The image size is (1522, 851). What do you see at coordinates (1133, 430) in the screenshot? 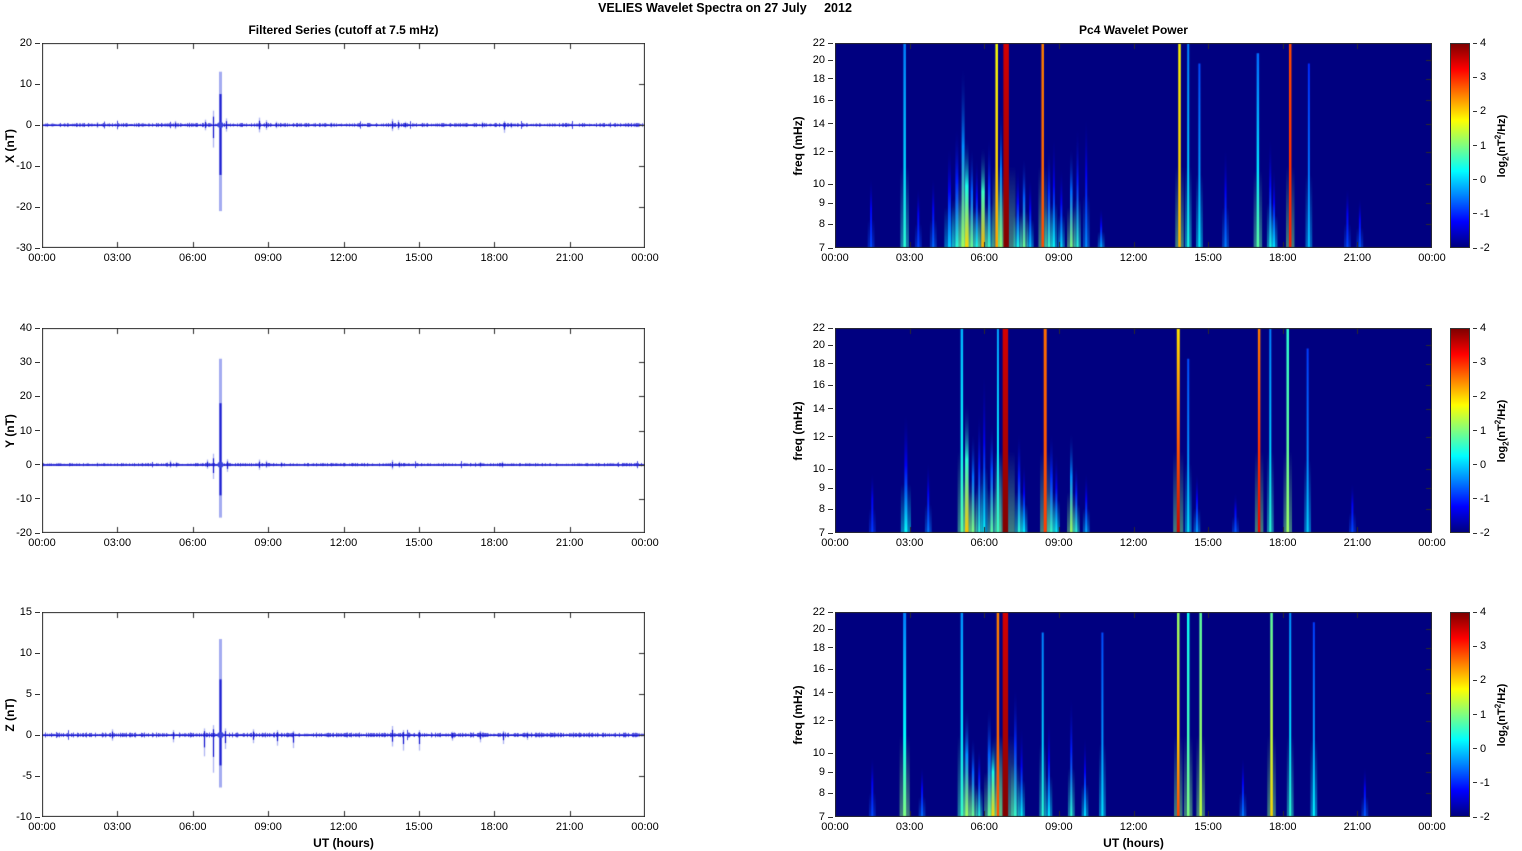
I see `plot-canvas-wavelet-y` at bounding box center [1133, 430].